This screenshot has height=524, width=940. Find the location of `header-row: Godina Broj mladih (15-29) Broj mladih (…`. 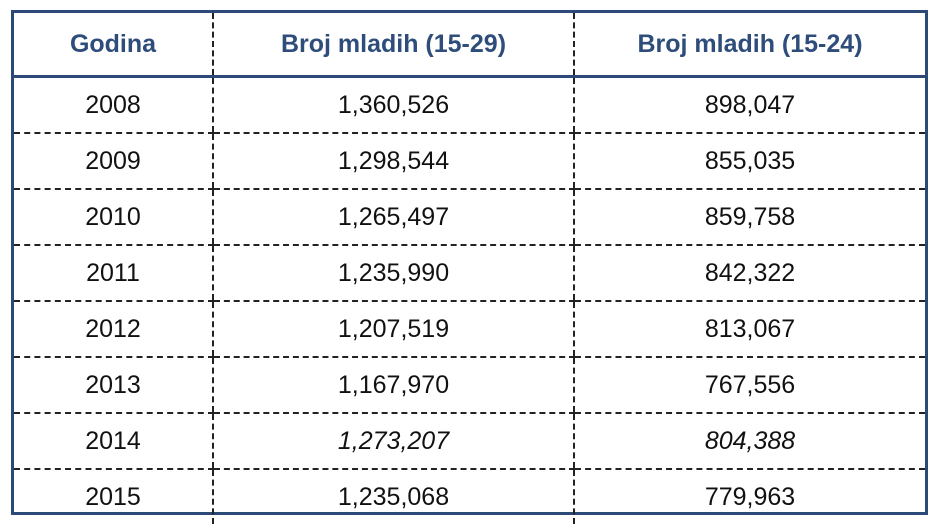

header-row: Godina Broj mladih (15-29) Broj mladih (… is located at coordinates (469, 45).